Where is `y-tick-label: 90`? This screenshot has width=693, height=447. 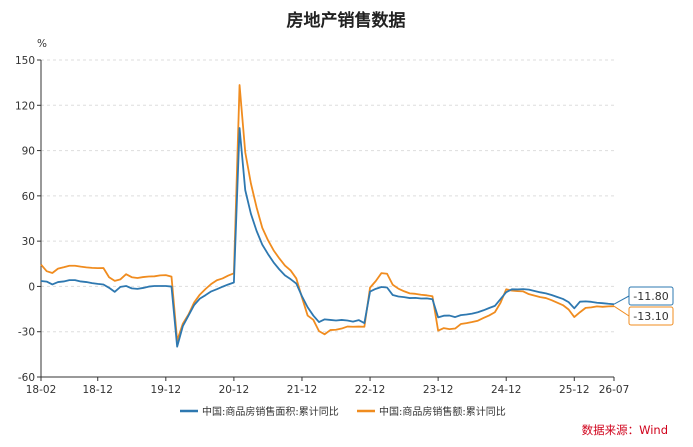 y-tick-label: 90 is located at coordinates (28, 152).